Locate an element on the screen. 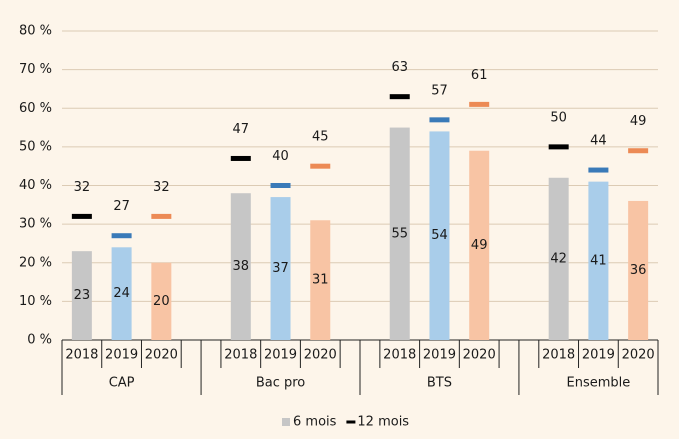  y-tick-label: 60 % is located at coordinates (35, 108).